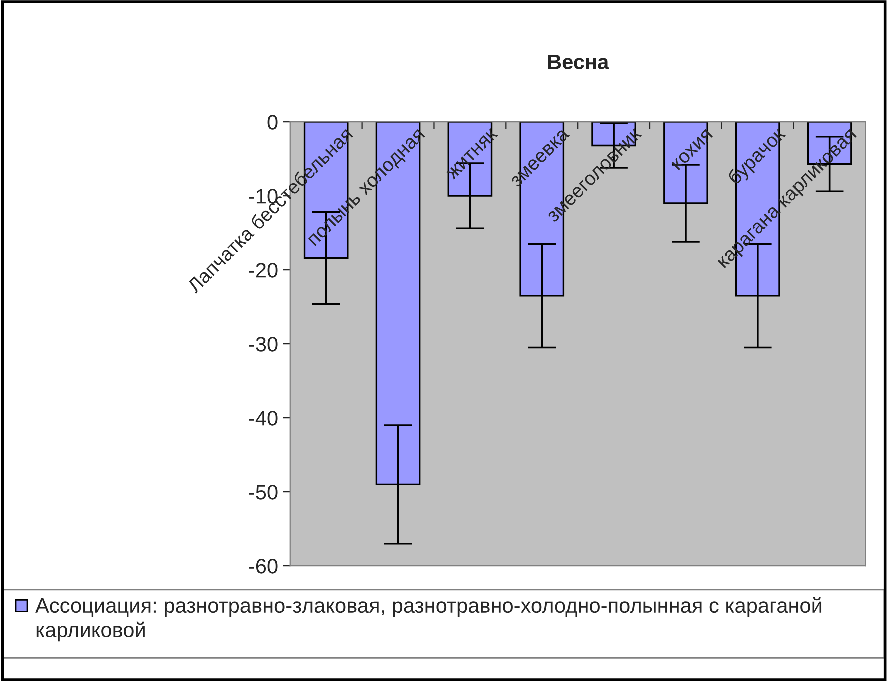 This screenshot has height=682, width=888. I want to click on y-tick-label: -60, so click(263, 566).